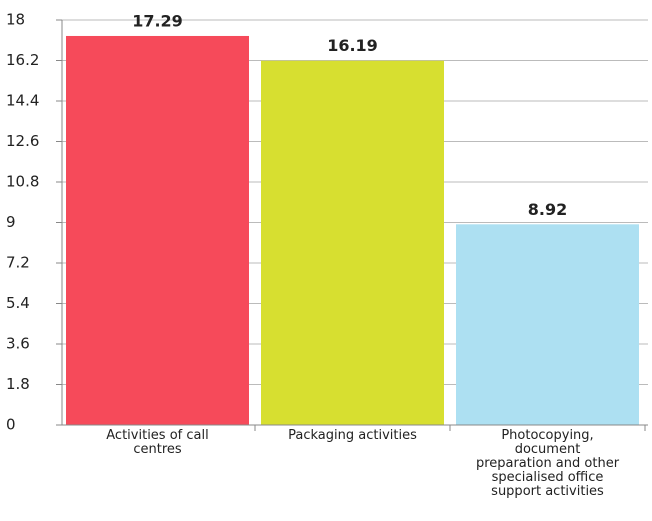  Describe the element at coordinates (547, 324) in the screenshot. I see `bar` at that location.